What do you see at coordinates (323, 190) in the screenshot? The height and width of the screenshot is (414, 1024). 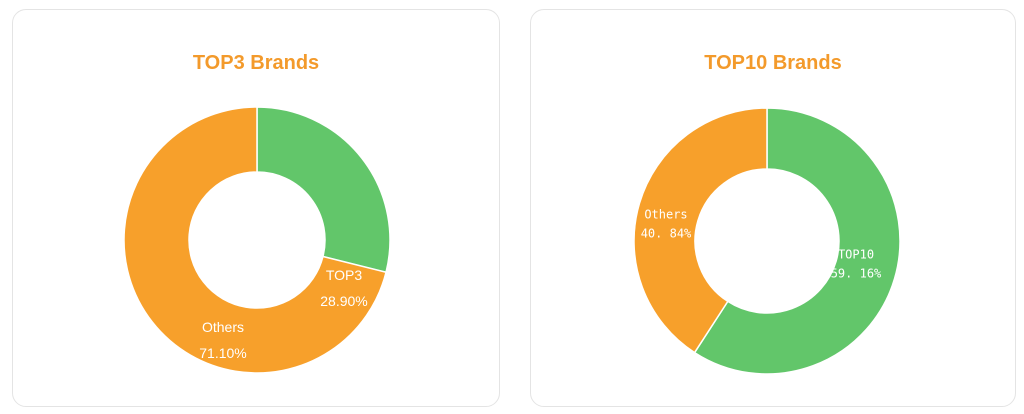 I see `slice-top3` at bounding box center [323, 190].